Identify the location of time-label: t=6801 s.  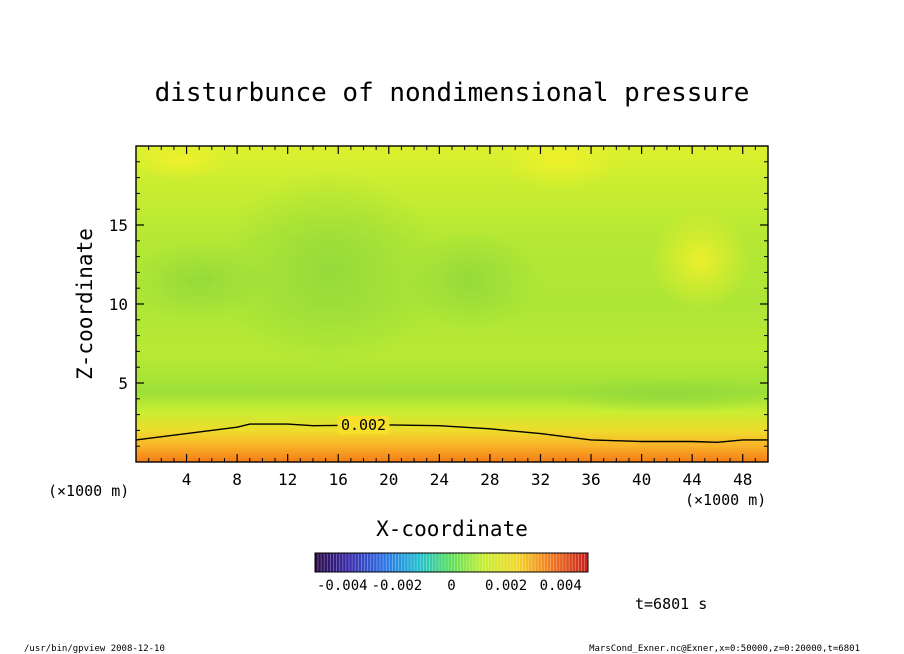
(671, 604).